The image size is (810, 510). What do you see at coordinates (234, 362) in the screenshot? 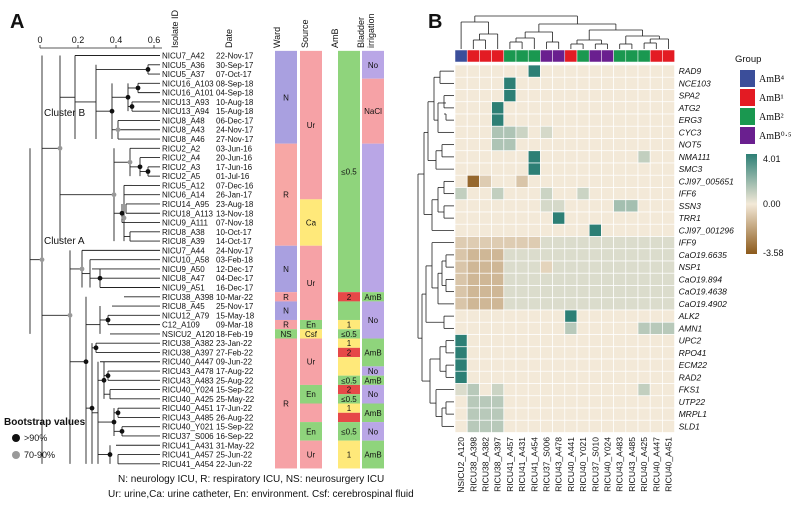
I see `isolate-date: 09-Jun-22` at bounding box center [234, 362].